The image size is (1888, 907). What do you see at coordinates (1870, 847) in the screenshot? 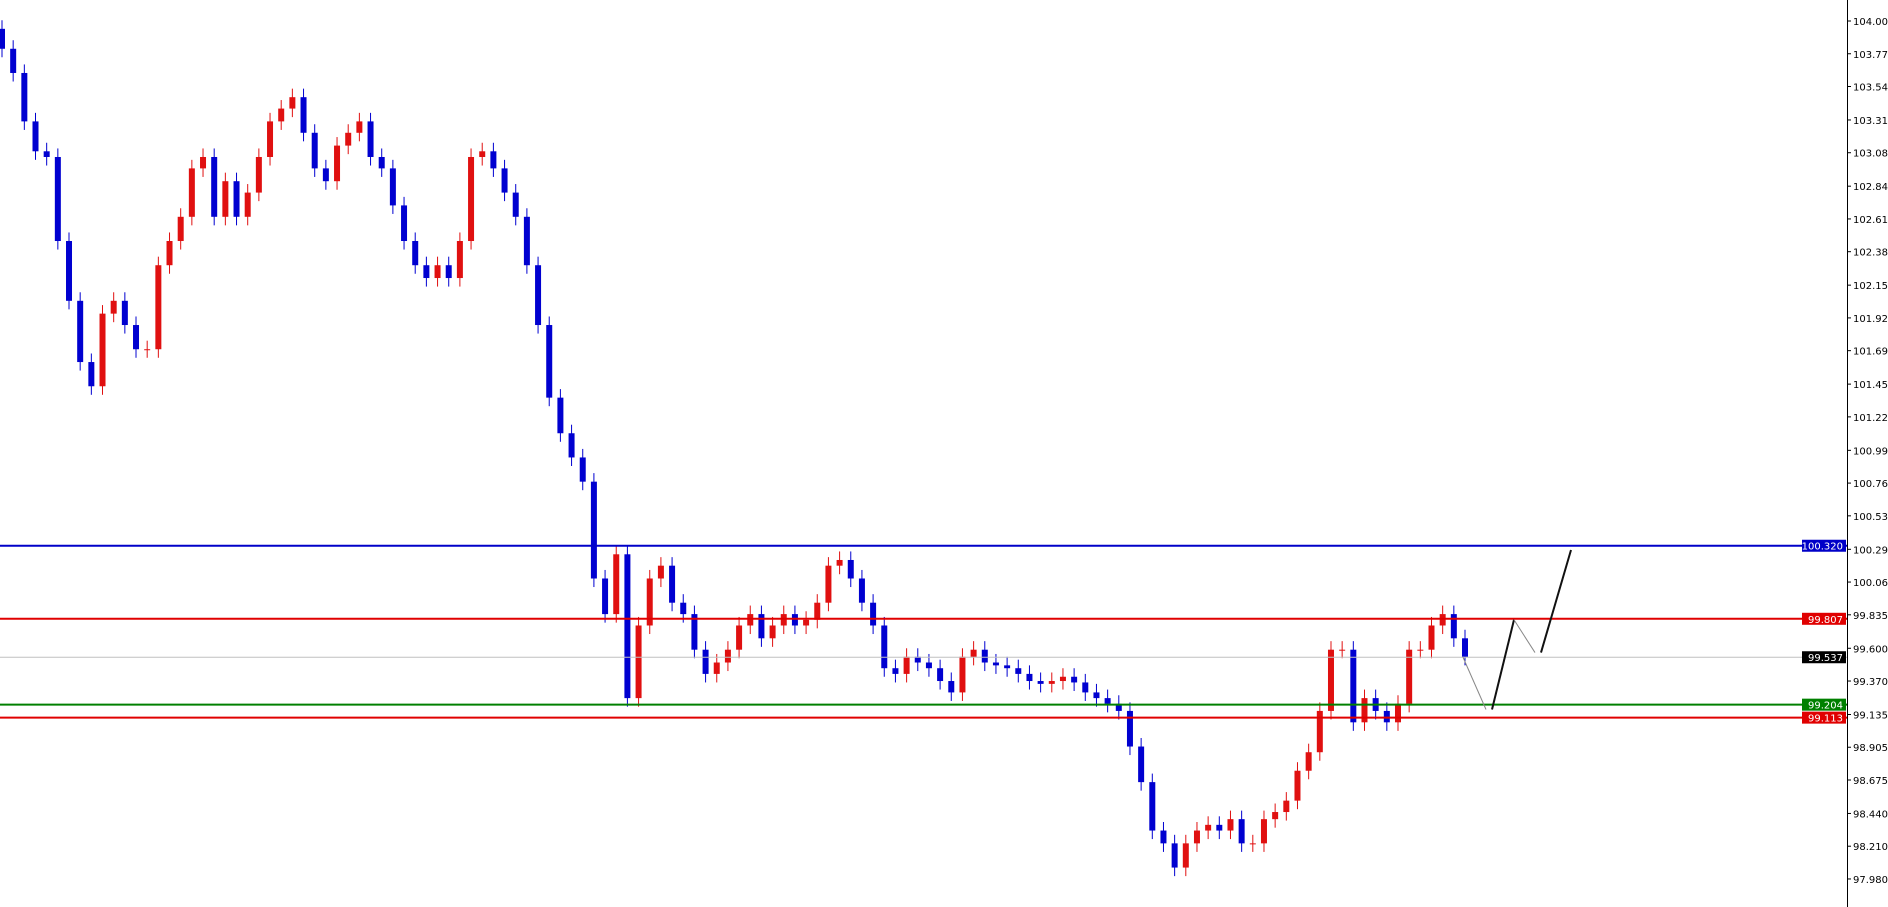
I see `y-tick-label: 98.210` at bounding box center [1870, 847].